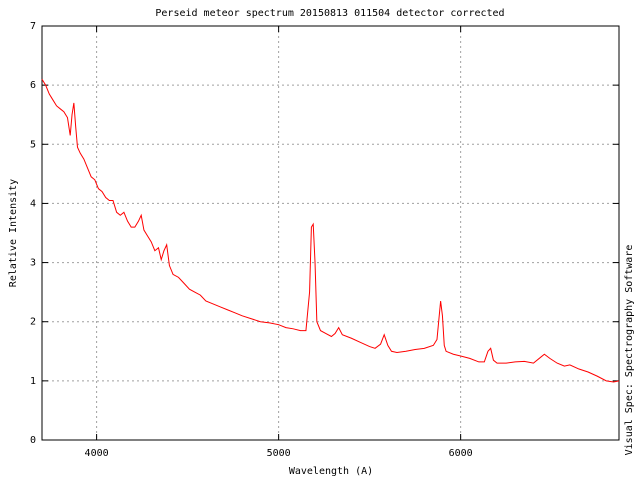  I want to click on y-tick-label: 4, so click(33, 203).